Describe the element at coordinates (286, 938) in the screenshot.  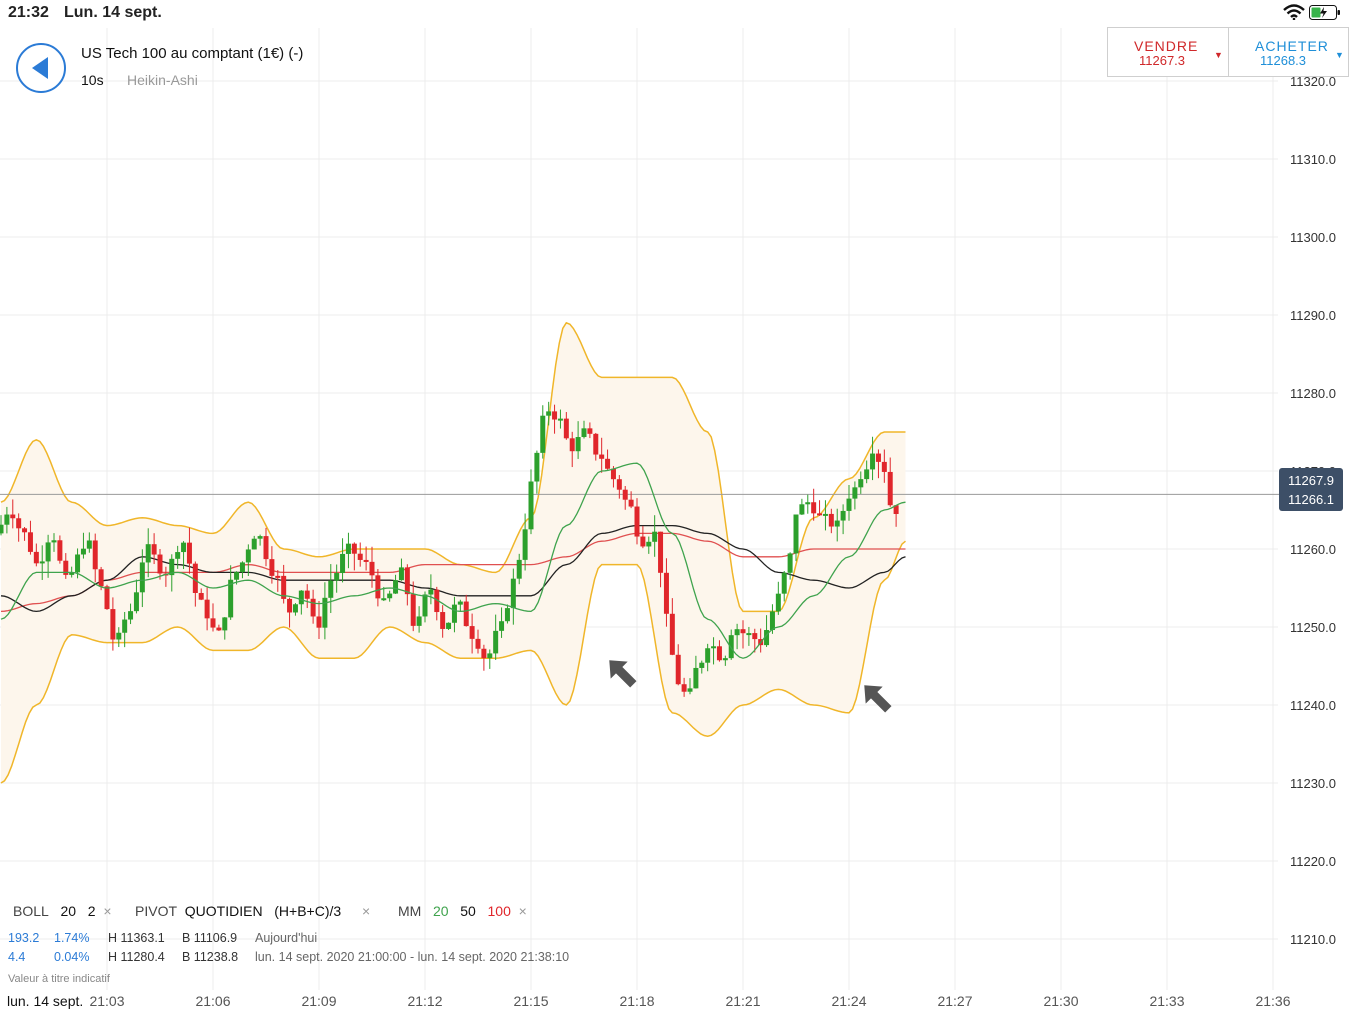
I see `period-1: Aujourd'hui` at that location.